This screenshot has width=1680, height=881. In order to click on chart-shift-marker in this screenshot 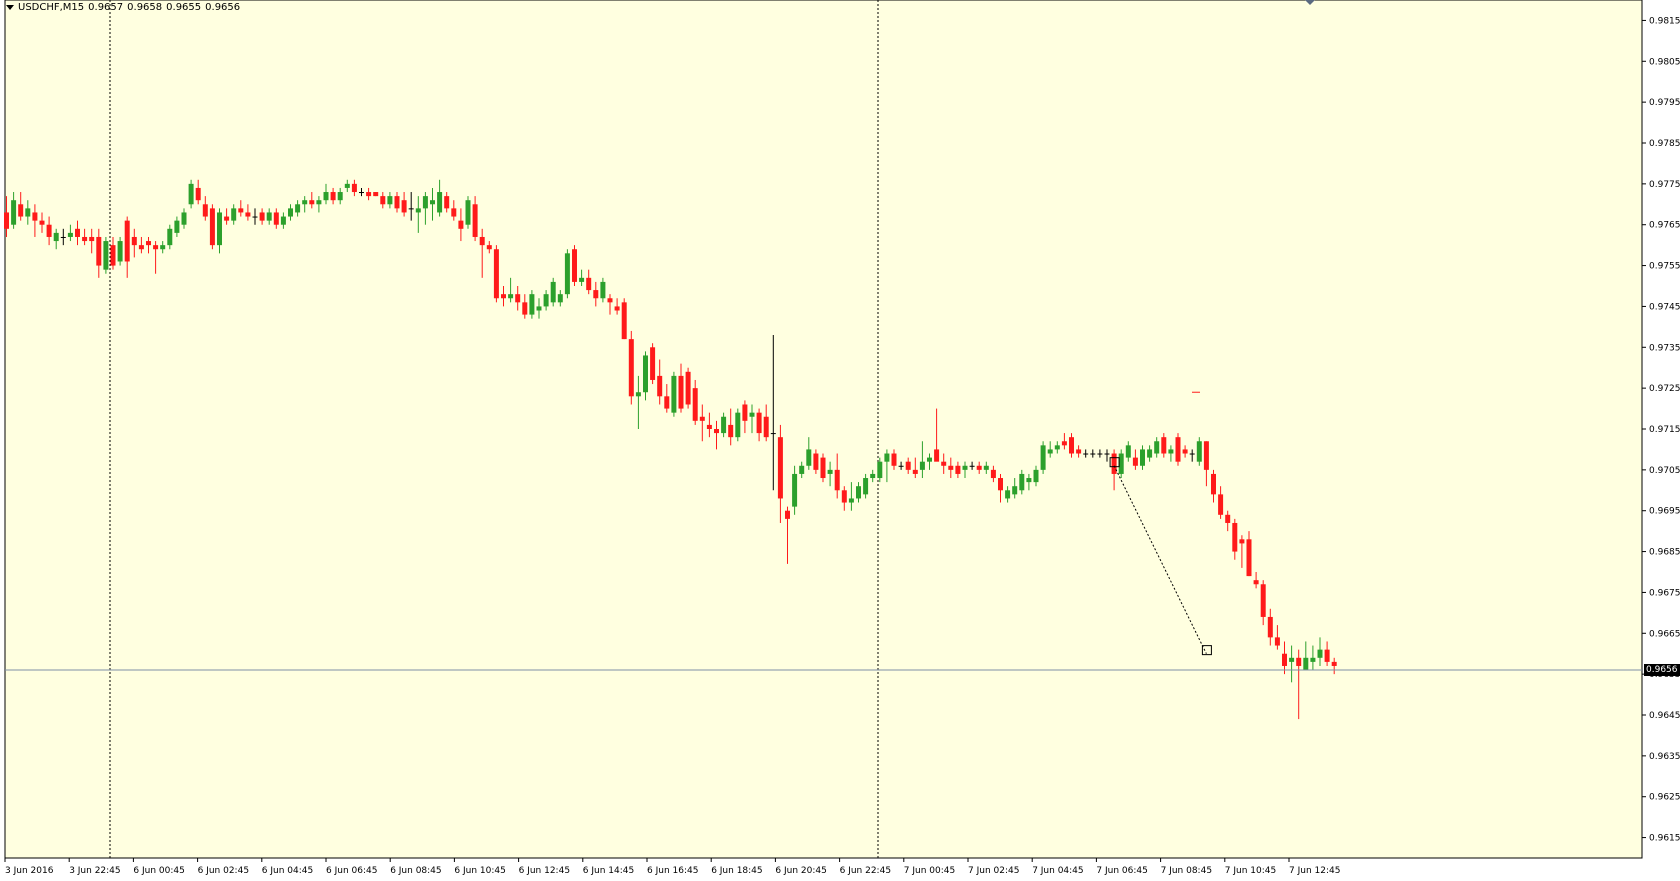, I will do `click(1310, 2)`.